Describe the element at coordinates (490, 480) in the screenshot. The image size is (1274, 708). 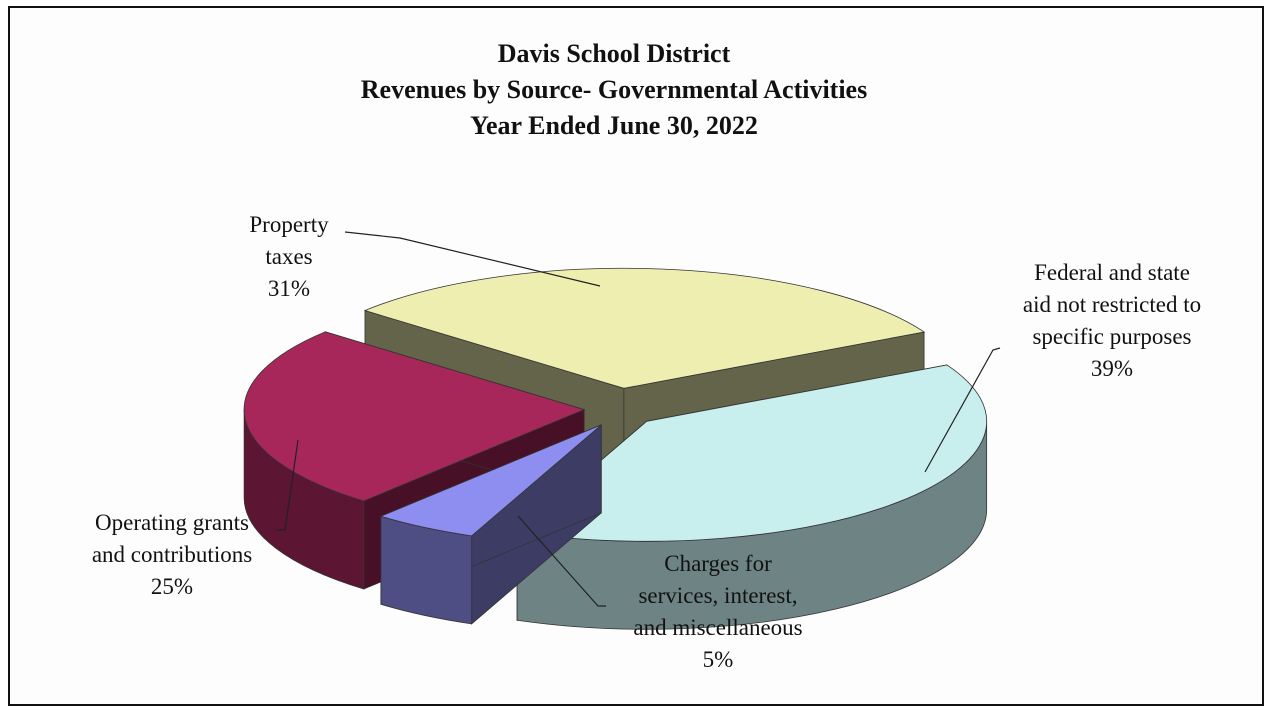
I see `slice-1-top` at that location.